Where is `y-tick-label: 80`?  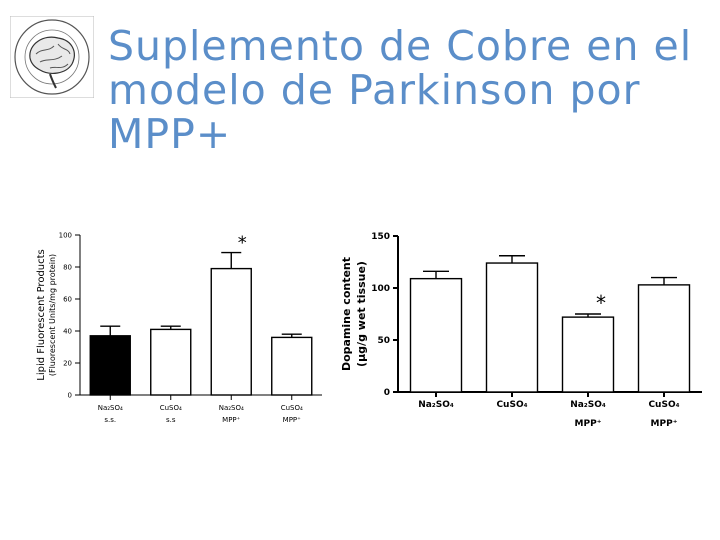 y-tick-label: 80 is located at coordinates (67, 267).